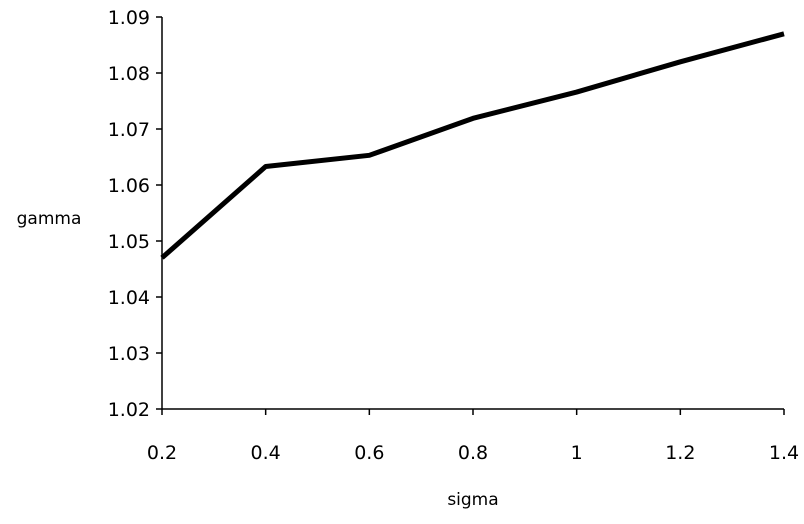  What do you see at coordinates (266, 453) in the screenshot?
I see `x-tick-label: 0.4` at bounding box center [266, 453].